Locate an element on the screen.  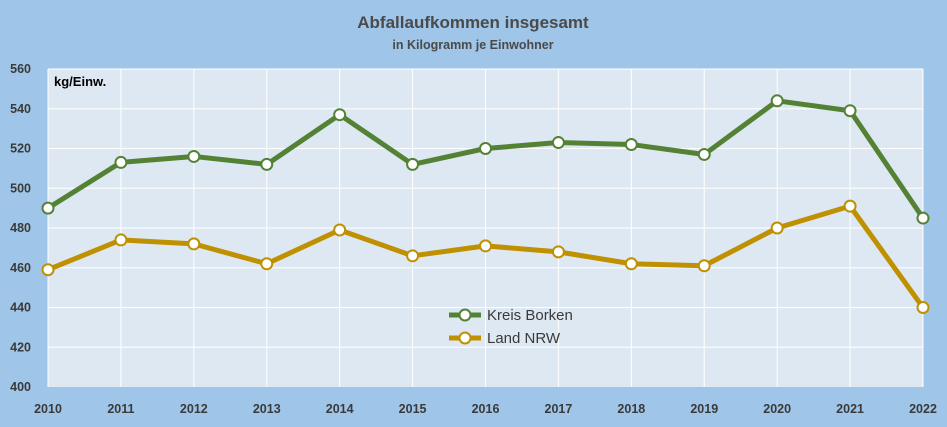
x-tick-label: 2017 is located at coordinates (559, 409).